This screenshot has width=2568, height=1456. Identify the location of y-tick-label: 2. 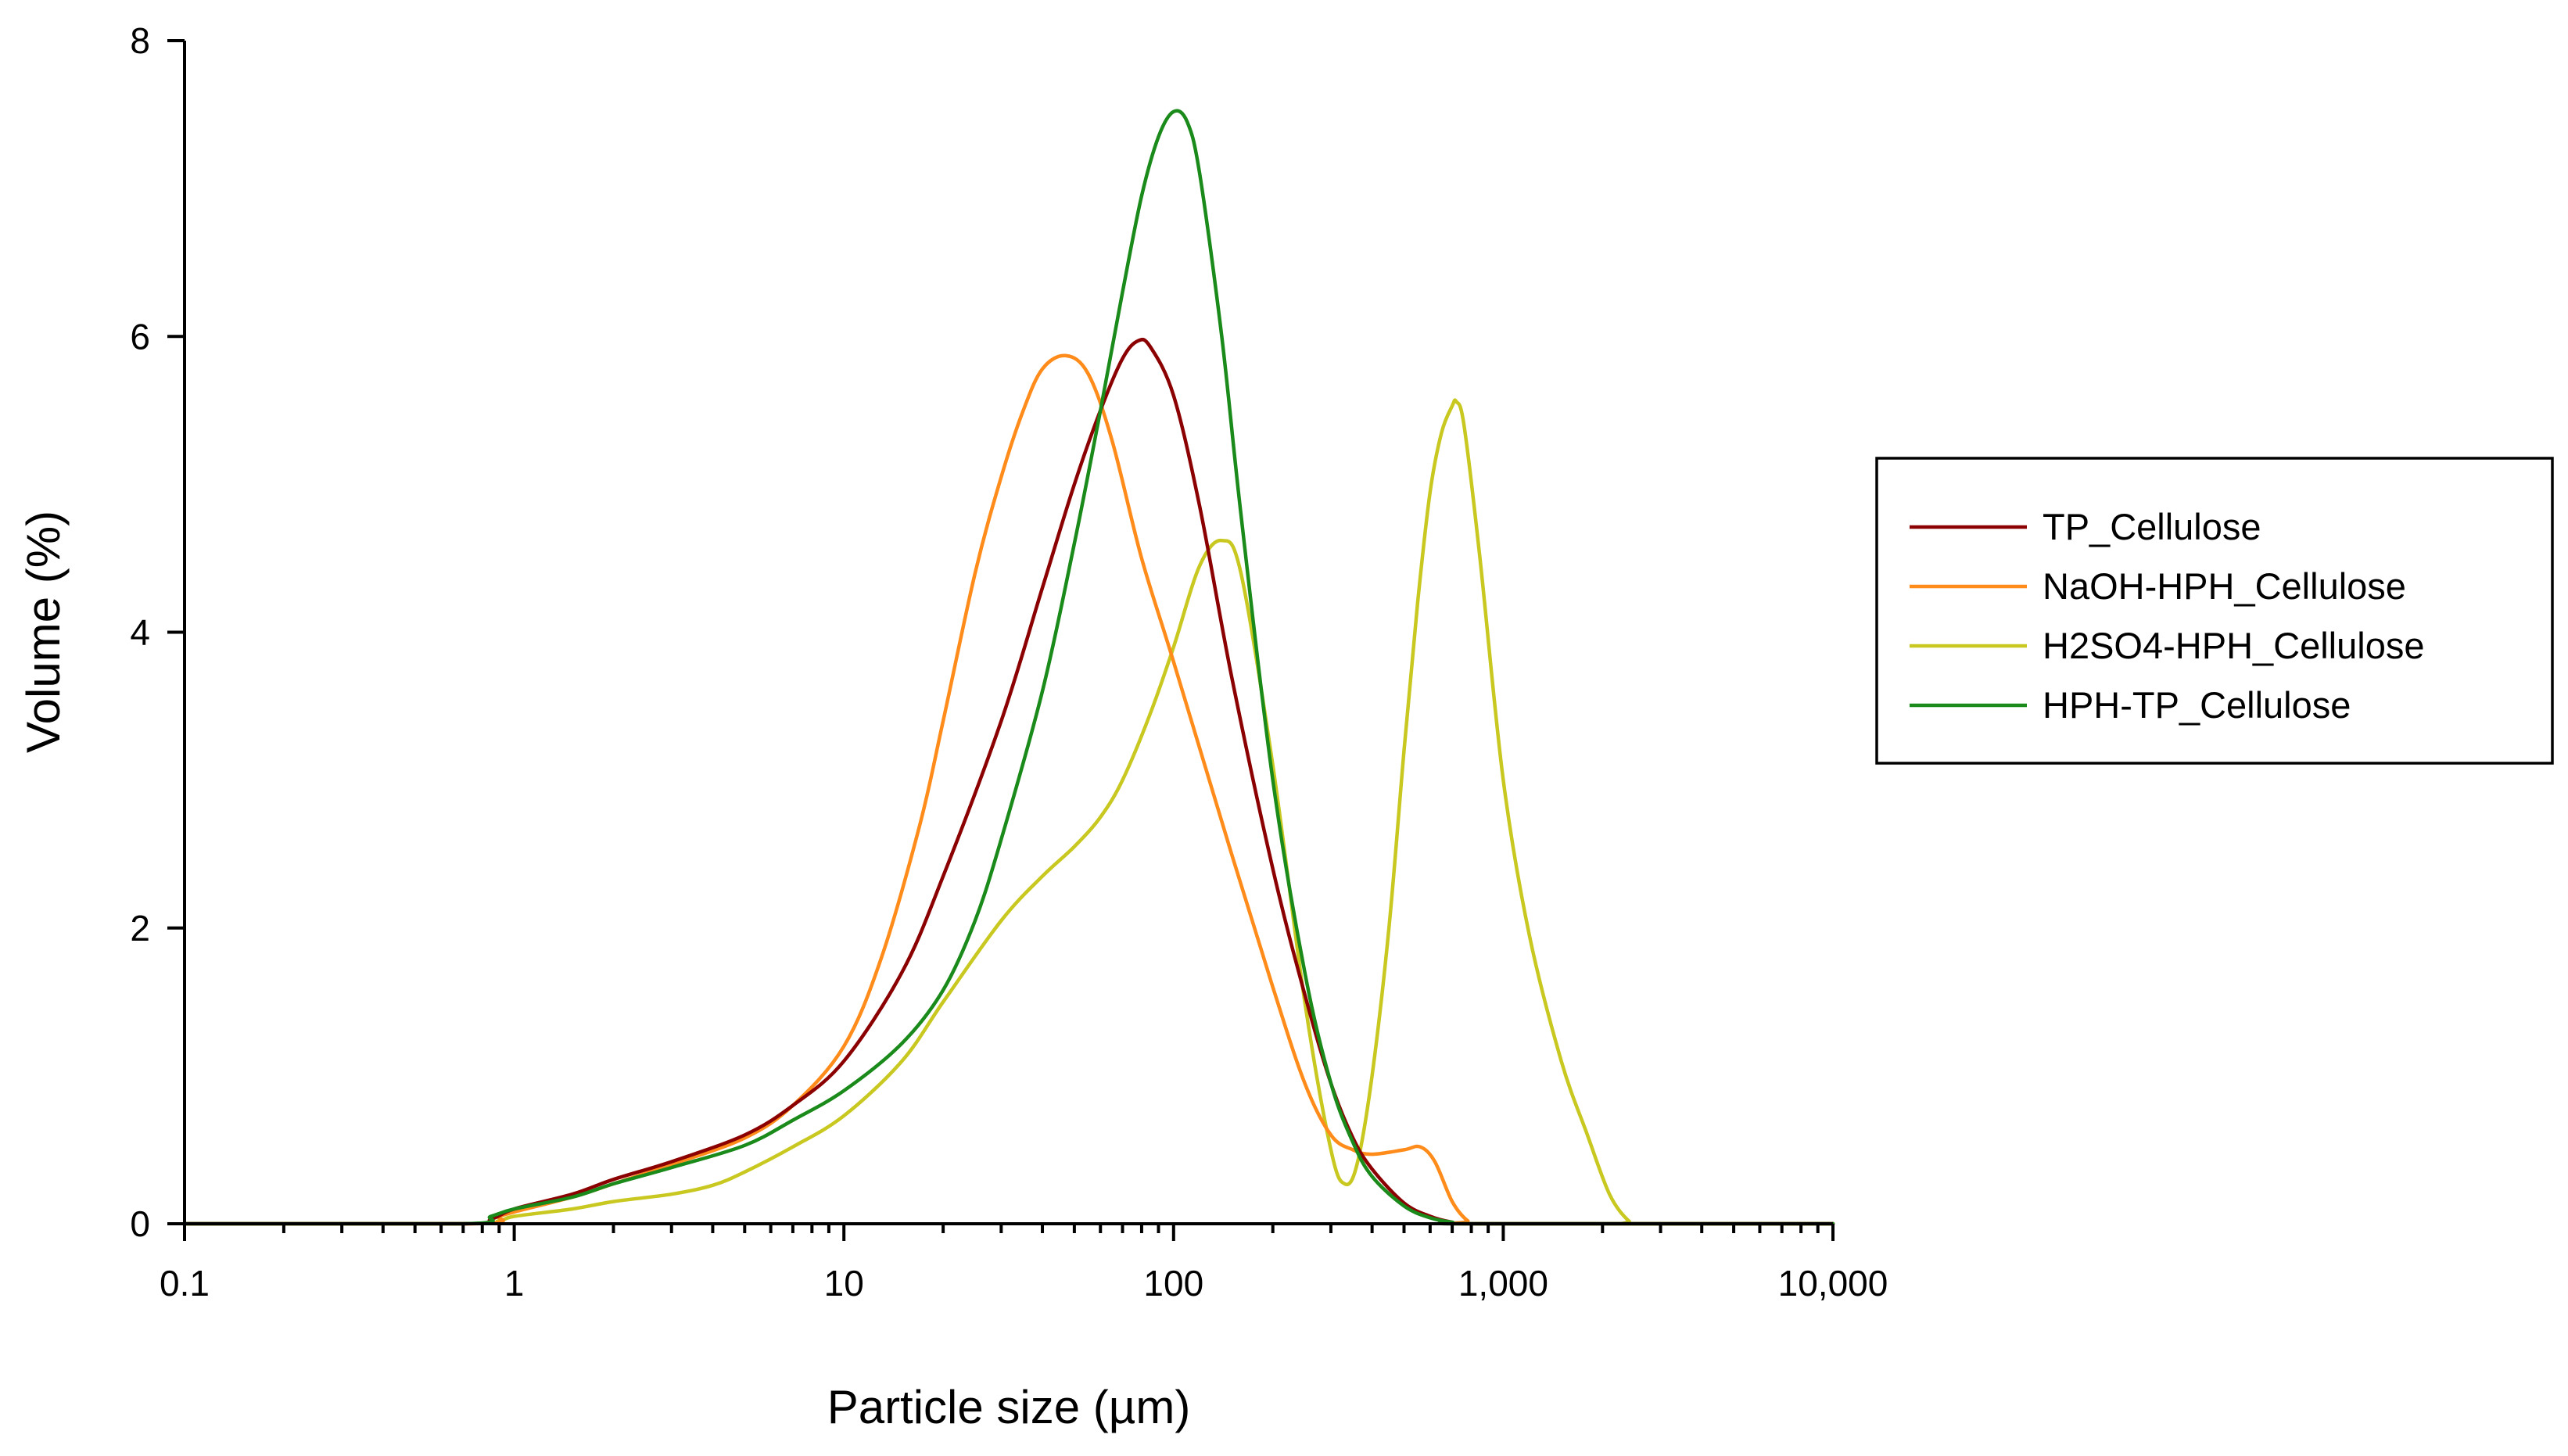
(140, 928).